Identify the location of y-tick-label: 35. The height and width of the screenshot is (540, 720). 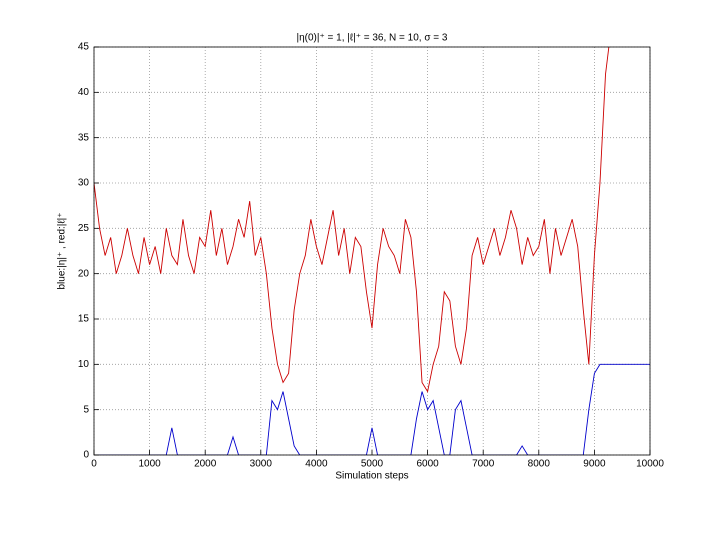
(84, 137).